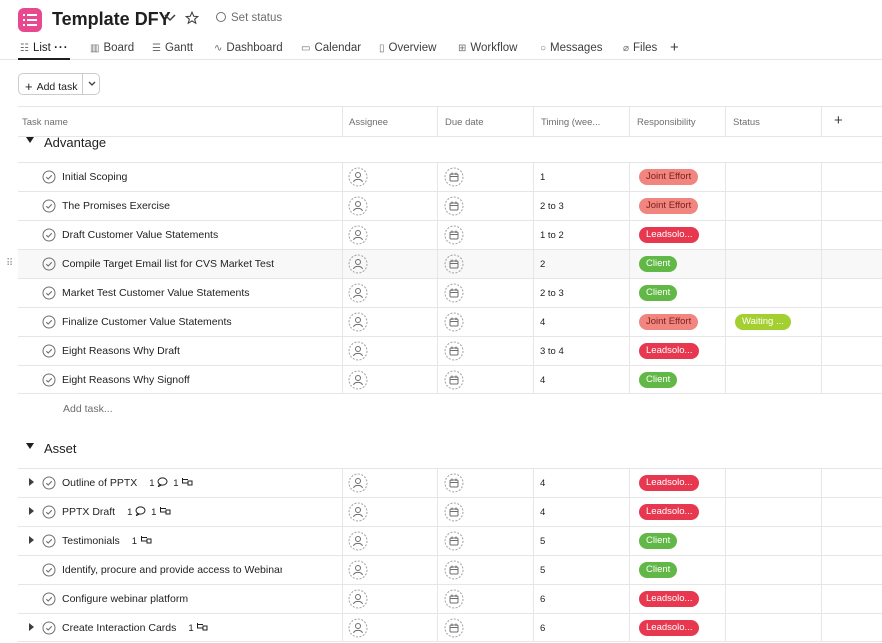  I want to click on column-responsibility: Responsibility, so click(666, 122).